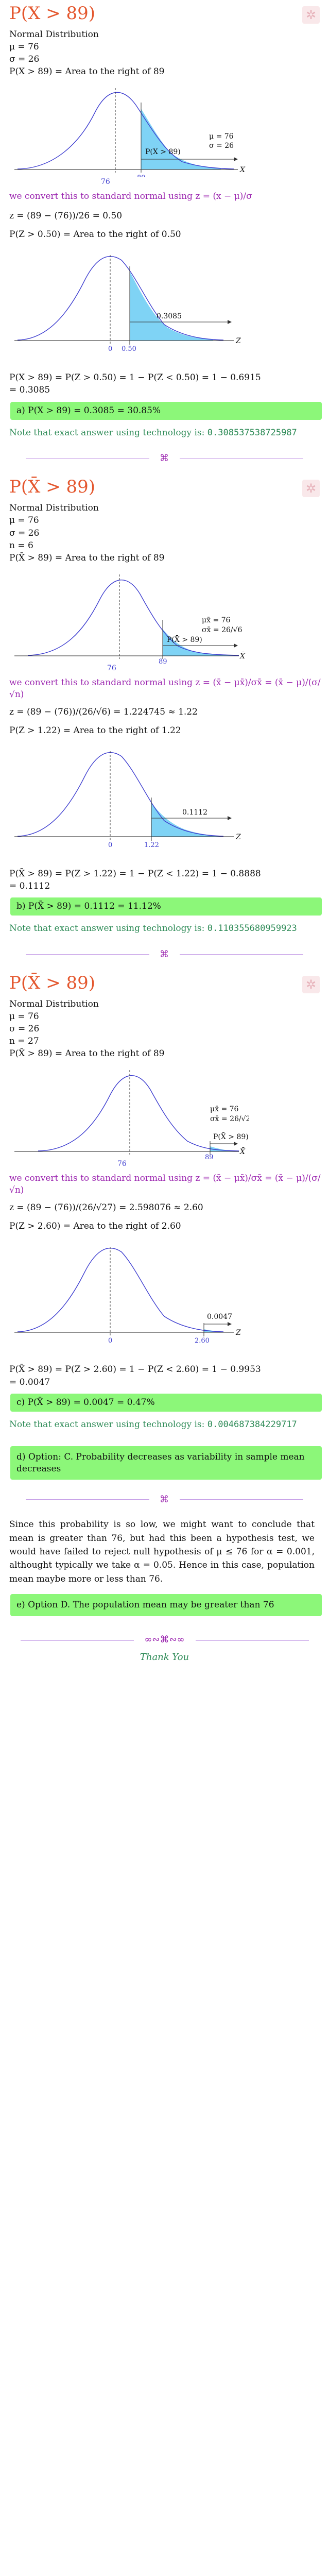 This screenshot has height=2576, width=329. I want to click on sampling-distribution-chart: P(X̄ > 89) μx̄ = 76 σx̄ = 26/√27 89 X̄, so click(131, 1114).